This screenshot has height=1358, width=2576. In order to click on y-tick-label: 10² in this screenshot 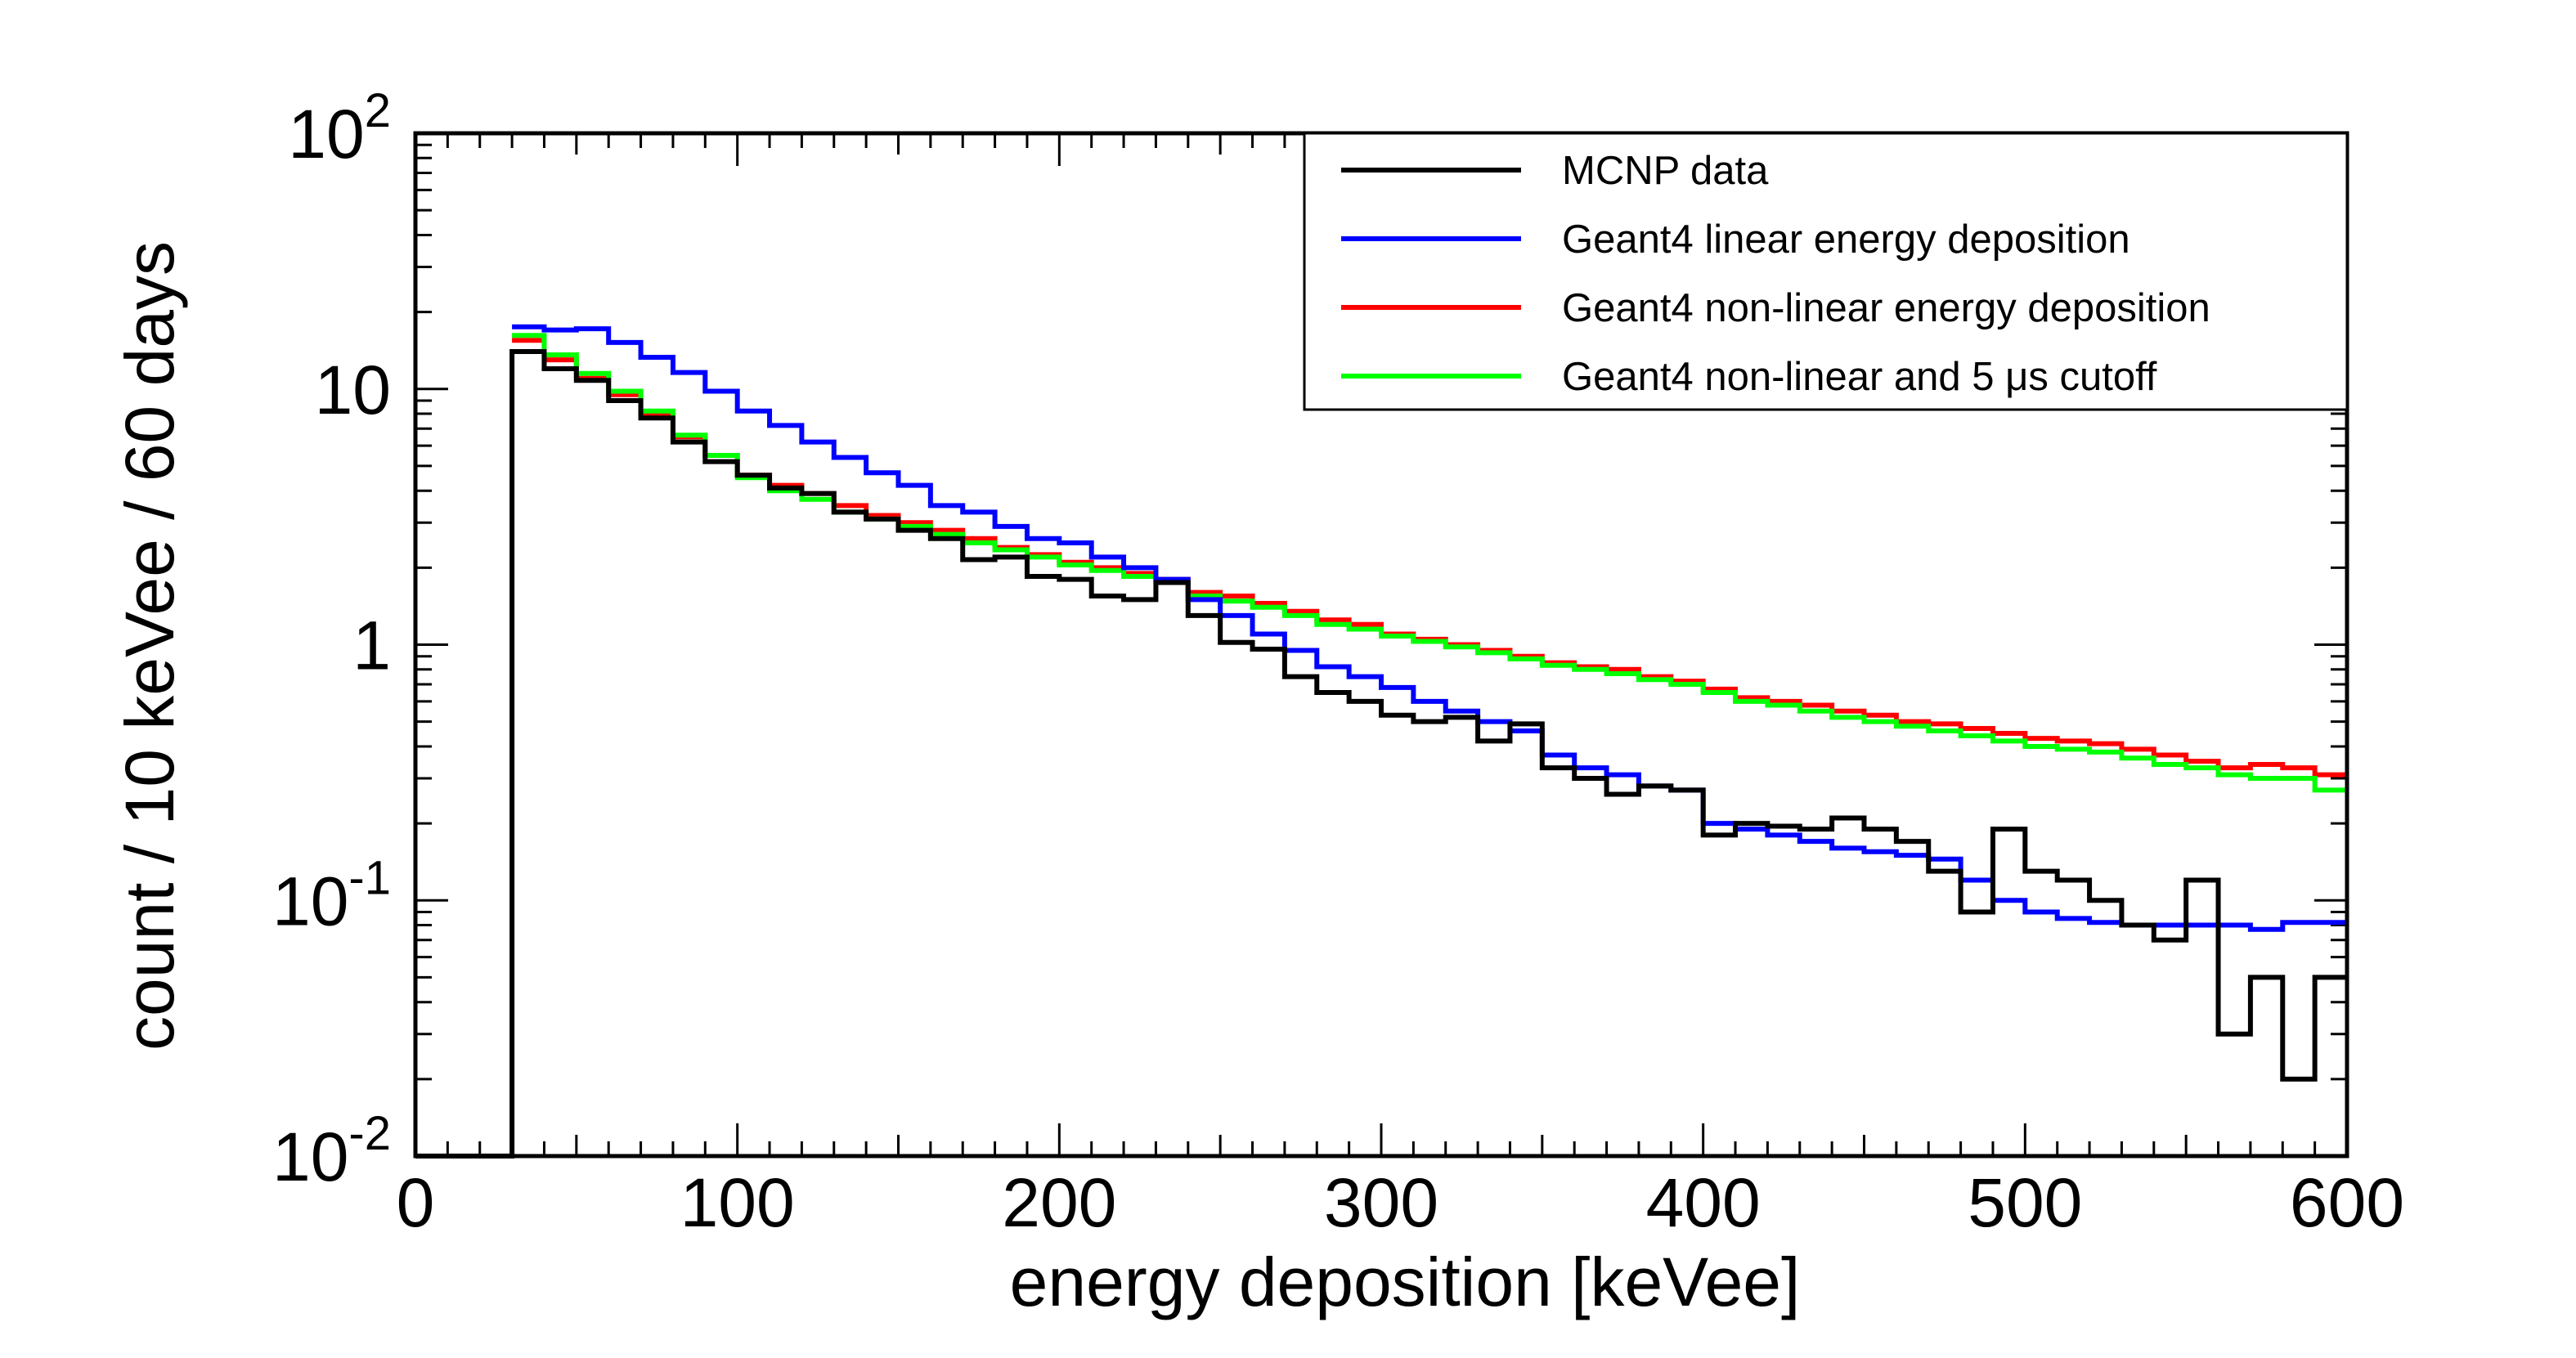, I will do `click(339, 128)`.